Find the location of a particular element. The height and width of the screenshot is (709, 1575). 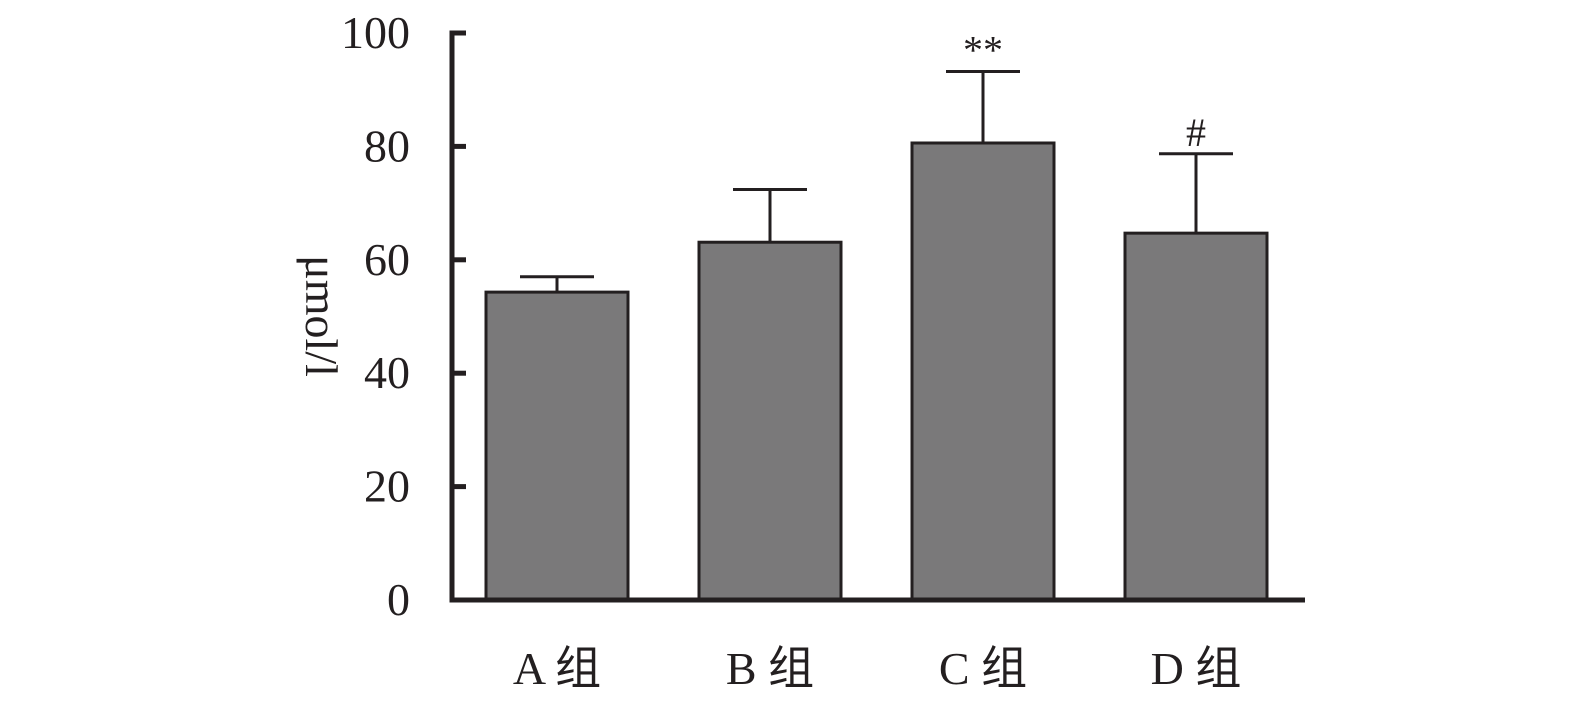

significance-marker-3: ** is located at coordinates (983, 50).